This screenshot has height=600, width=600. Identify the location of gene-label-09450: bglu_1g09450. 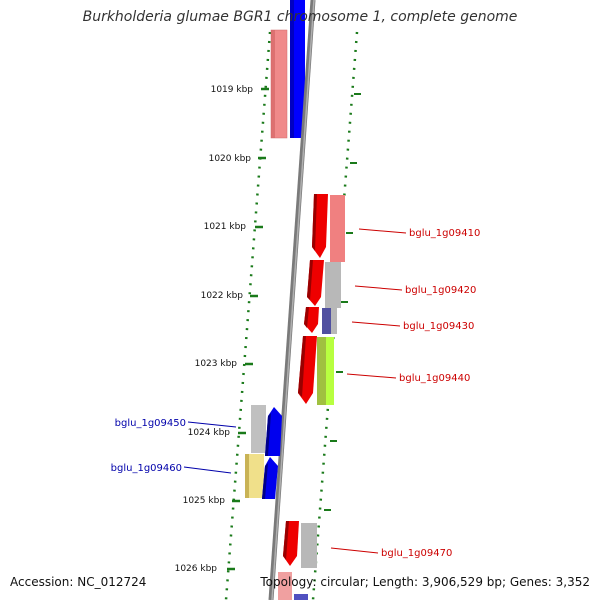
(150, 423).